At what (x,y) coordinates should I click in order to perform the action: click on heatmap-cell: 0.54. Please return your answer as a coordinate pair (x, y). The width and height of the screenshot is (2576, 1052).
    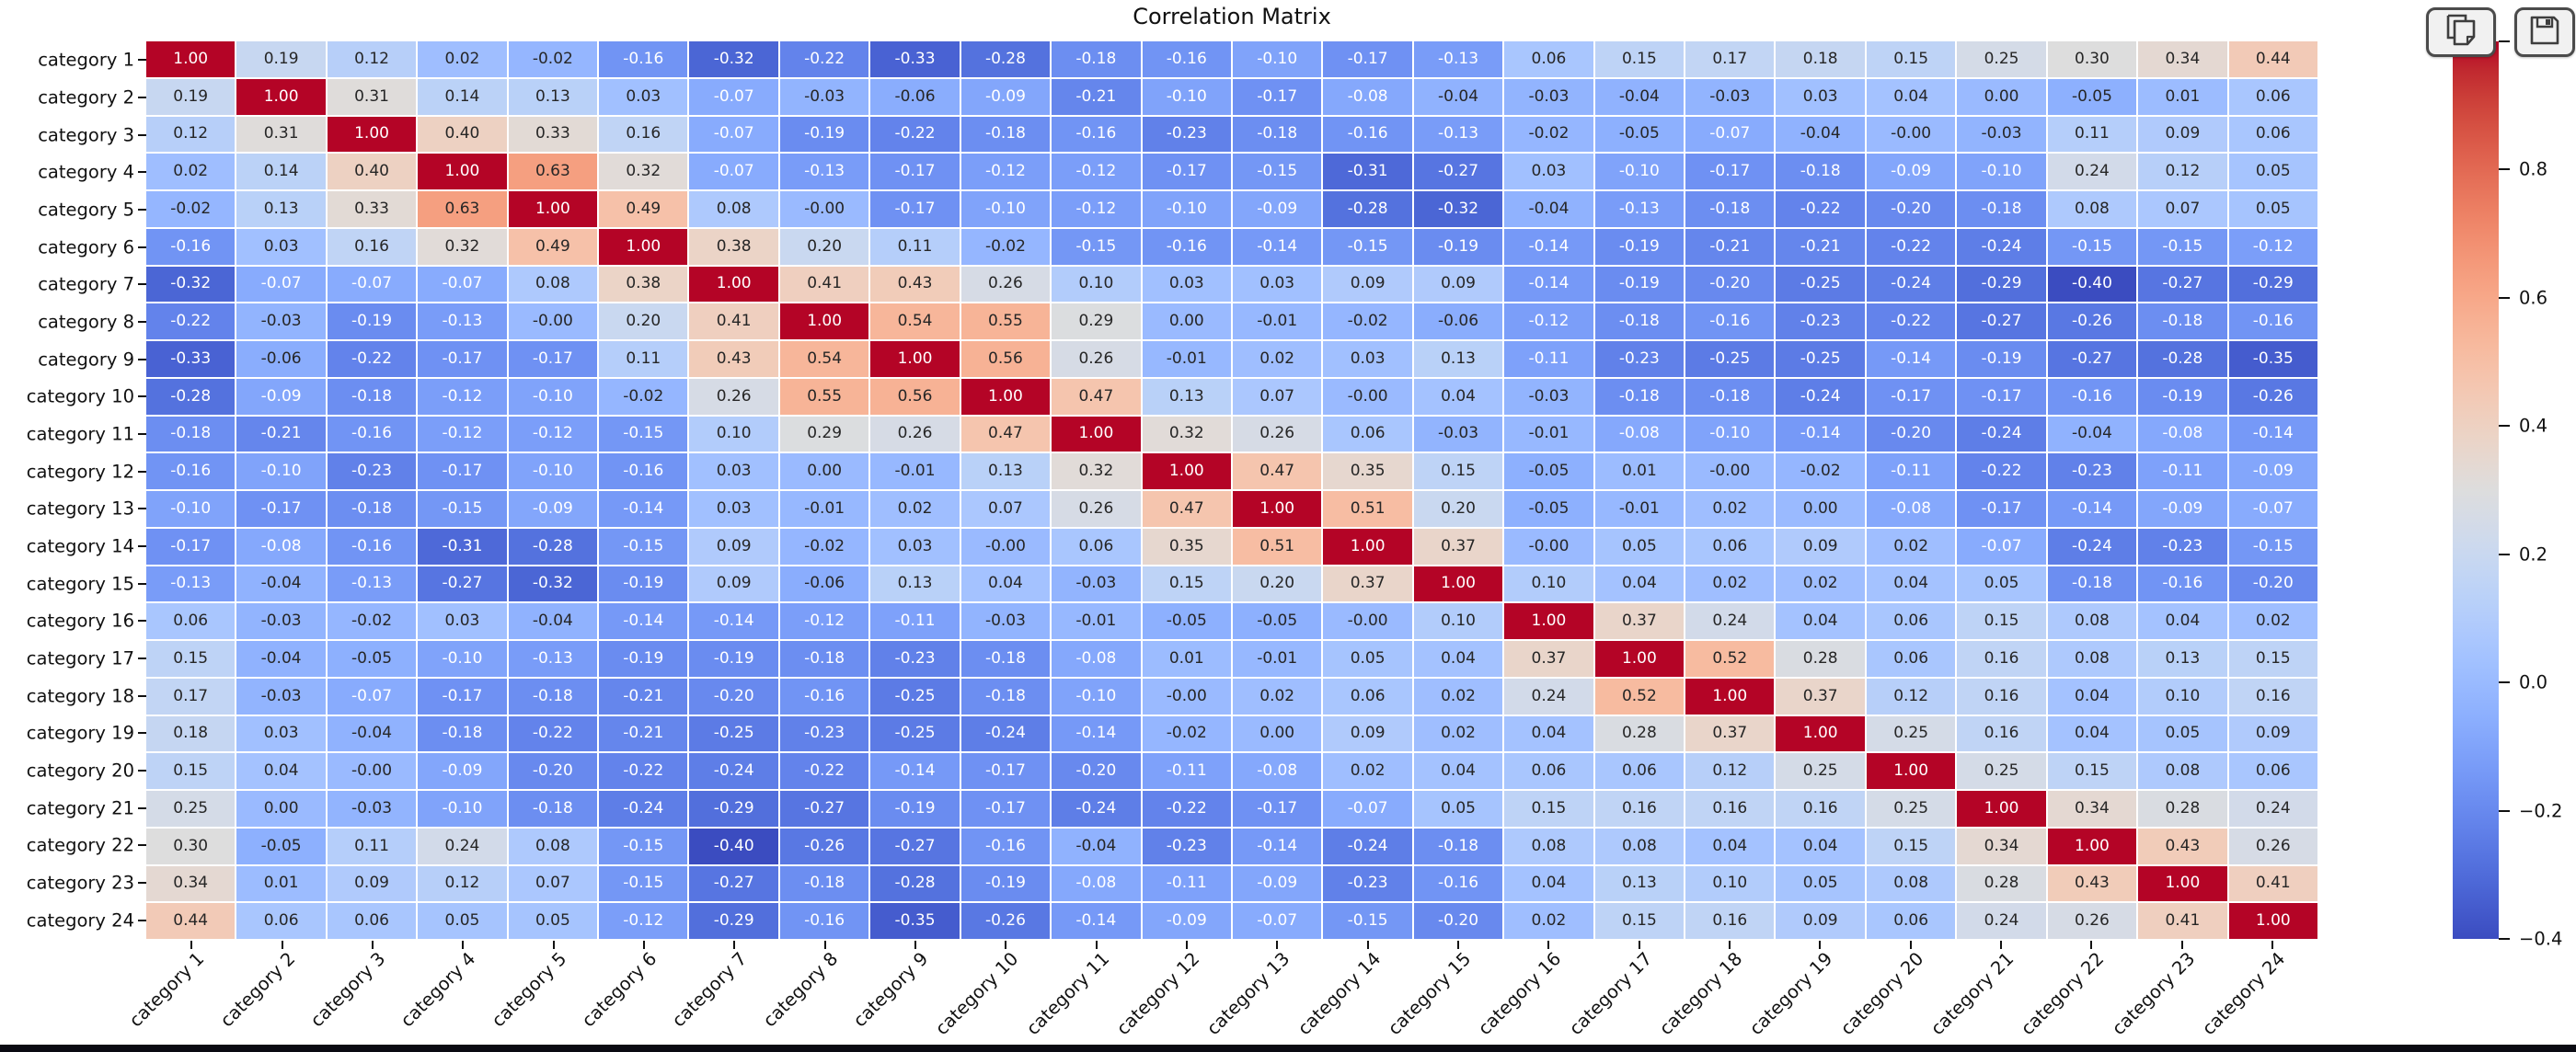
    Looking at the image, I should click on (824, 359).